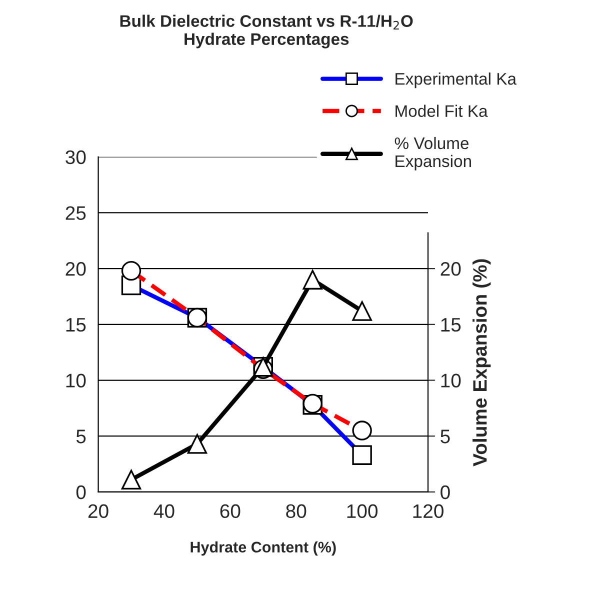  I want to click on x-tick-label: 120, so click(428, 511).